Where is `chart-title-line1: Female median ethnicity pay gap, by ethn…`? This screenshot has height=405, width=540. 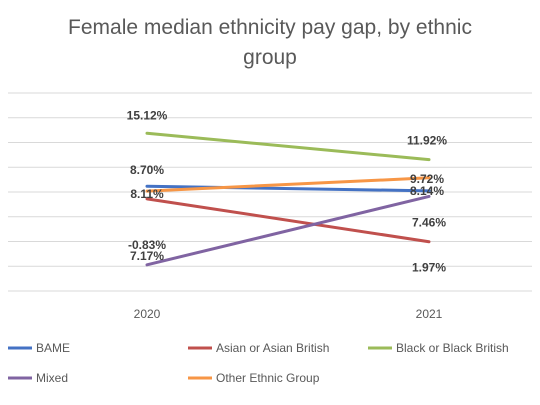 chart-title-line1: Female median ethnicity pay gap, by ethn… is located at coordinates (270, 27).